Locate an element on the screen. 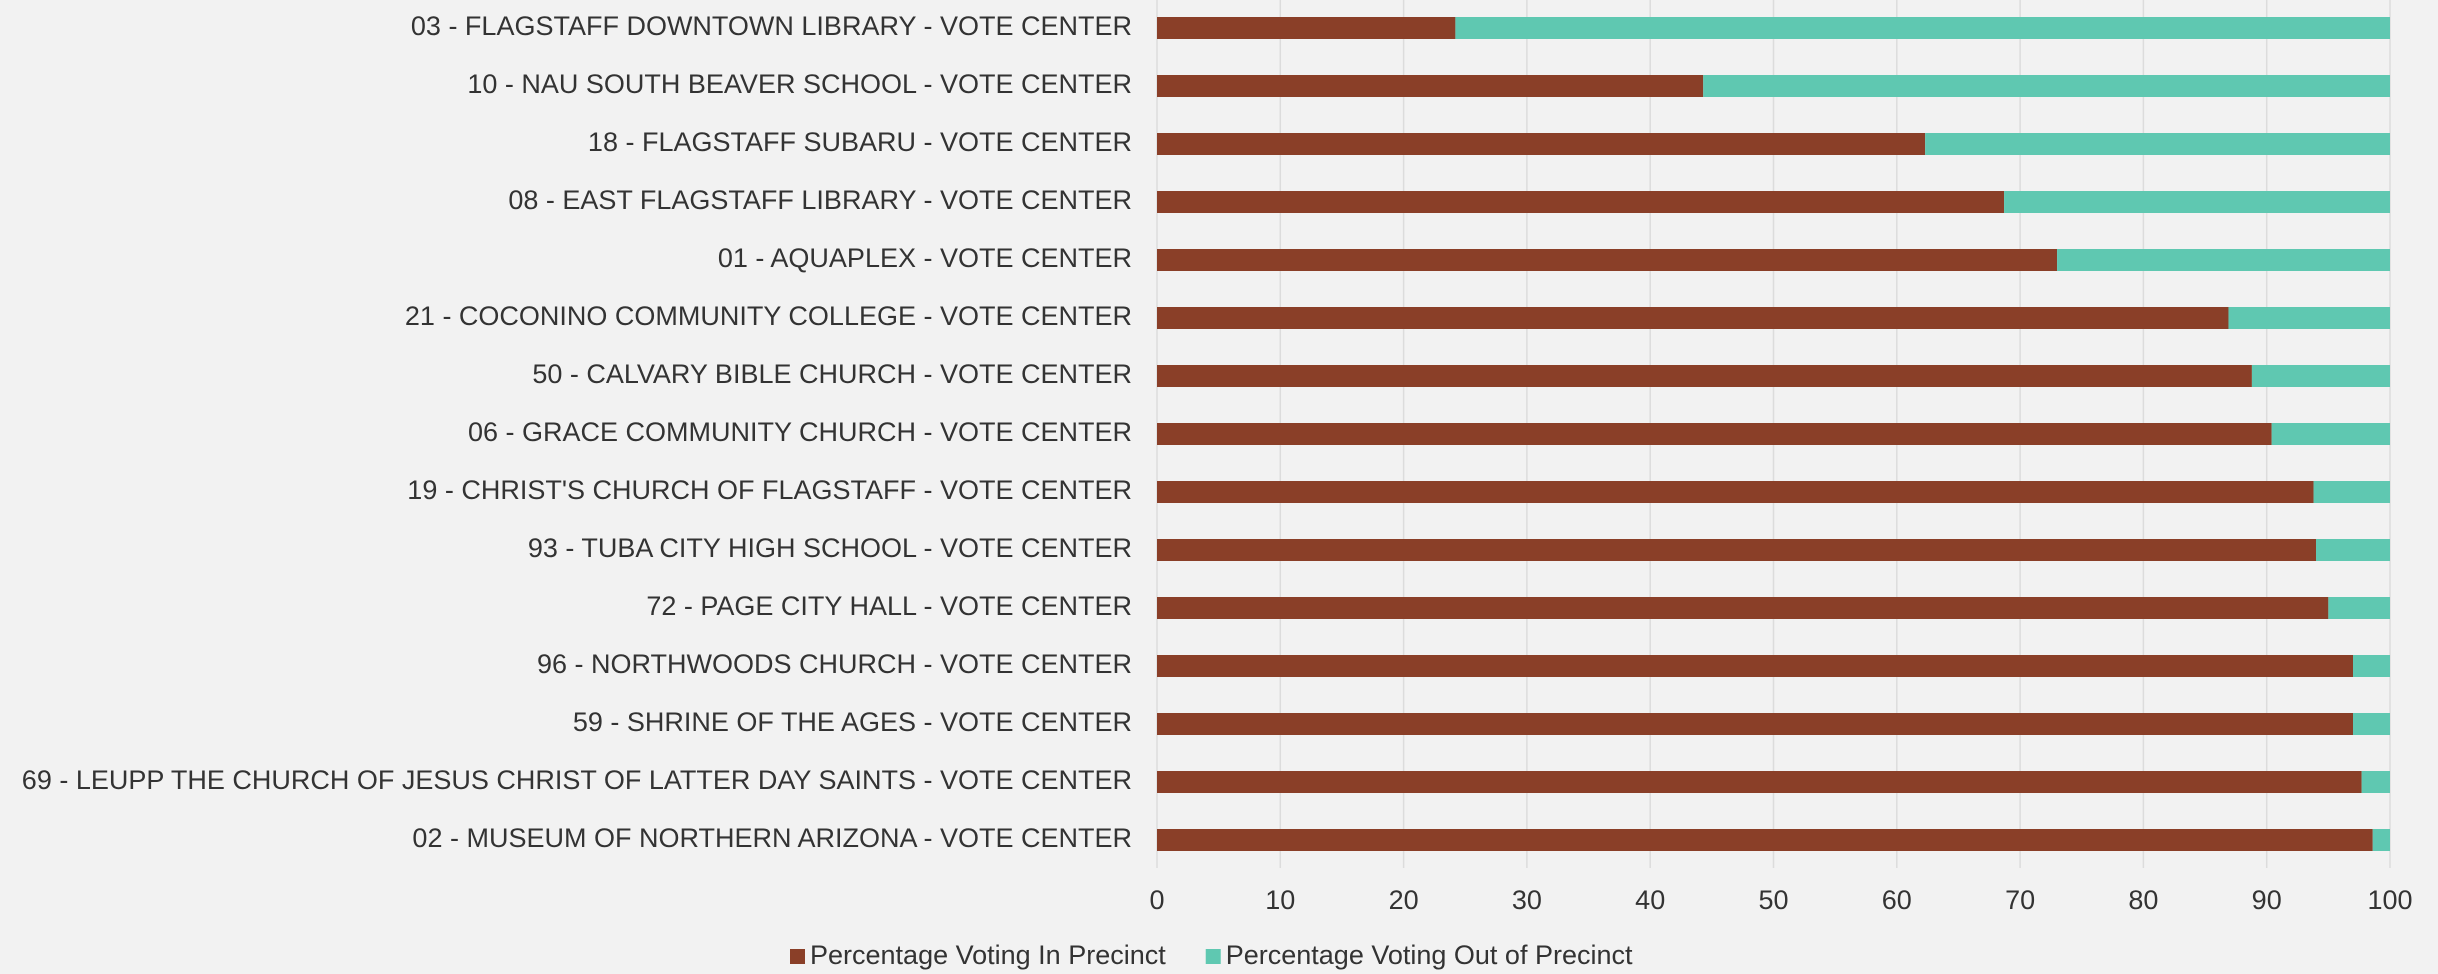 Image resolution: width=2438 pixels, height=974 pixels. x-tick-label: 70 is located at coordinates (2020, 900).